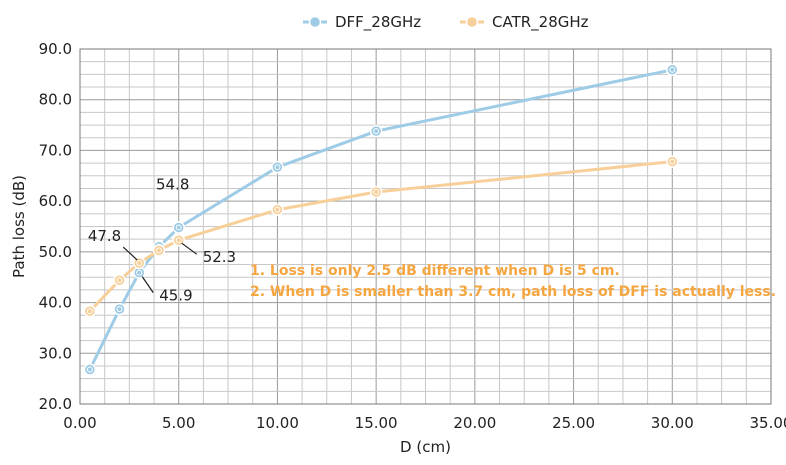 The width and height of the screenshot is (786, 465). What do you see at coordinates (55, 353) in the screenshot?
I see `y-tick-label: 30.0` at bounding box center [55, 353].